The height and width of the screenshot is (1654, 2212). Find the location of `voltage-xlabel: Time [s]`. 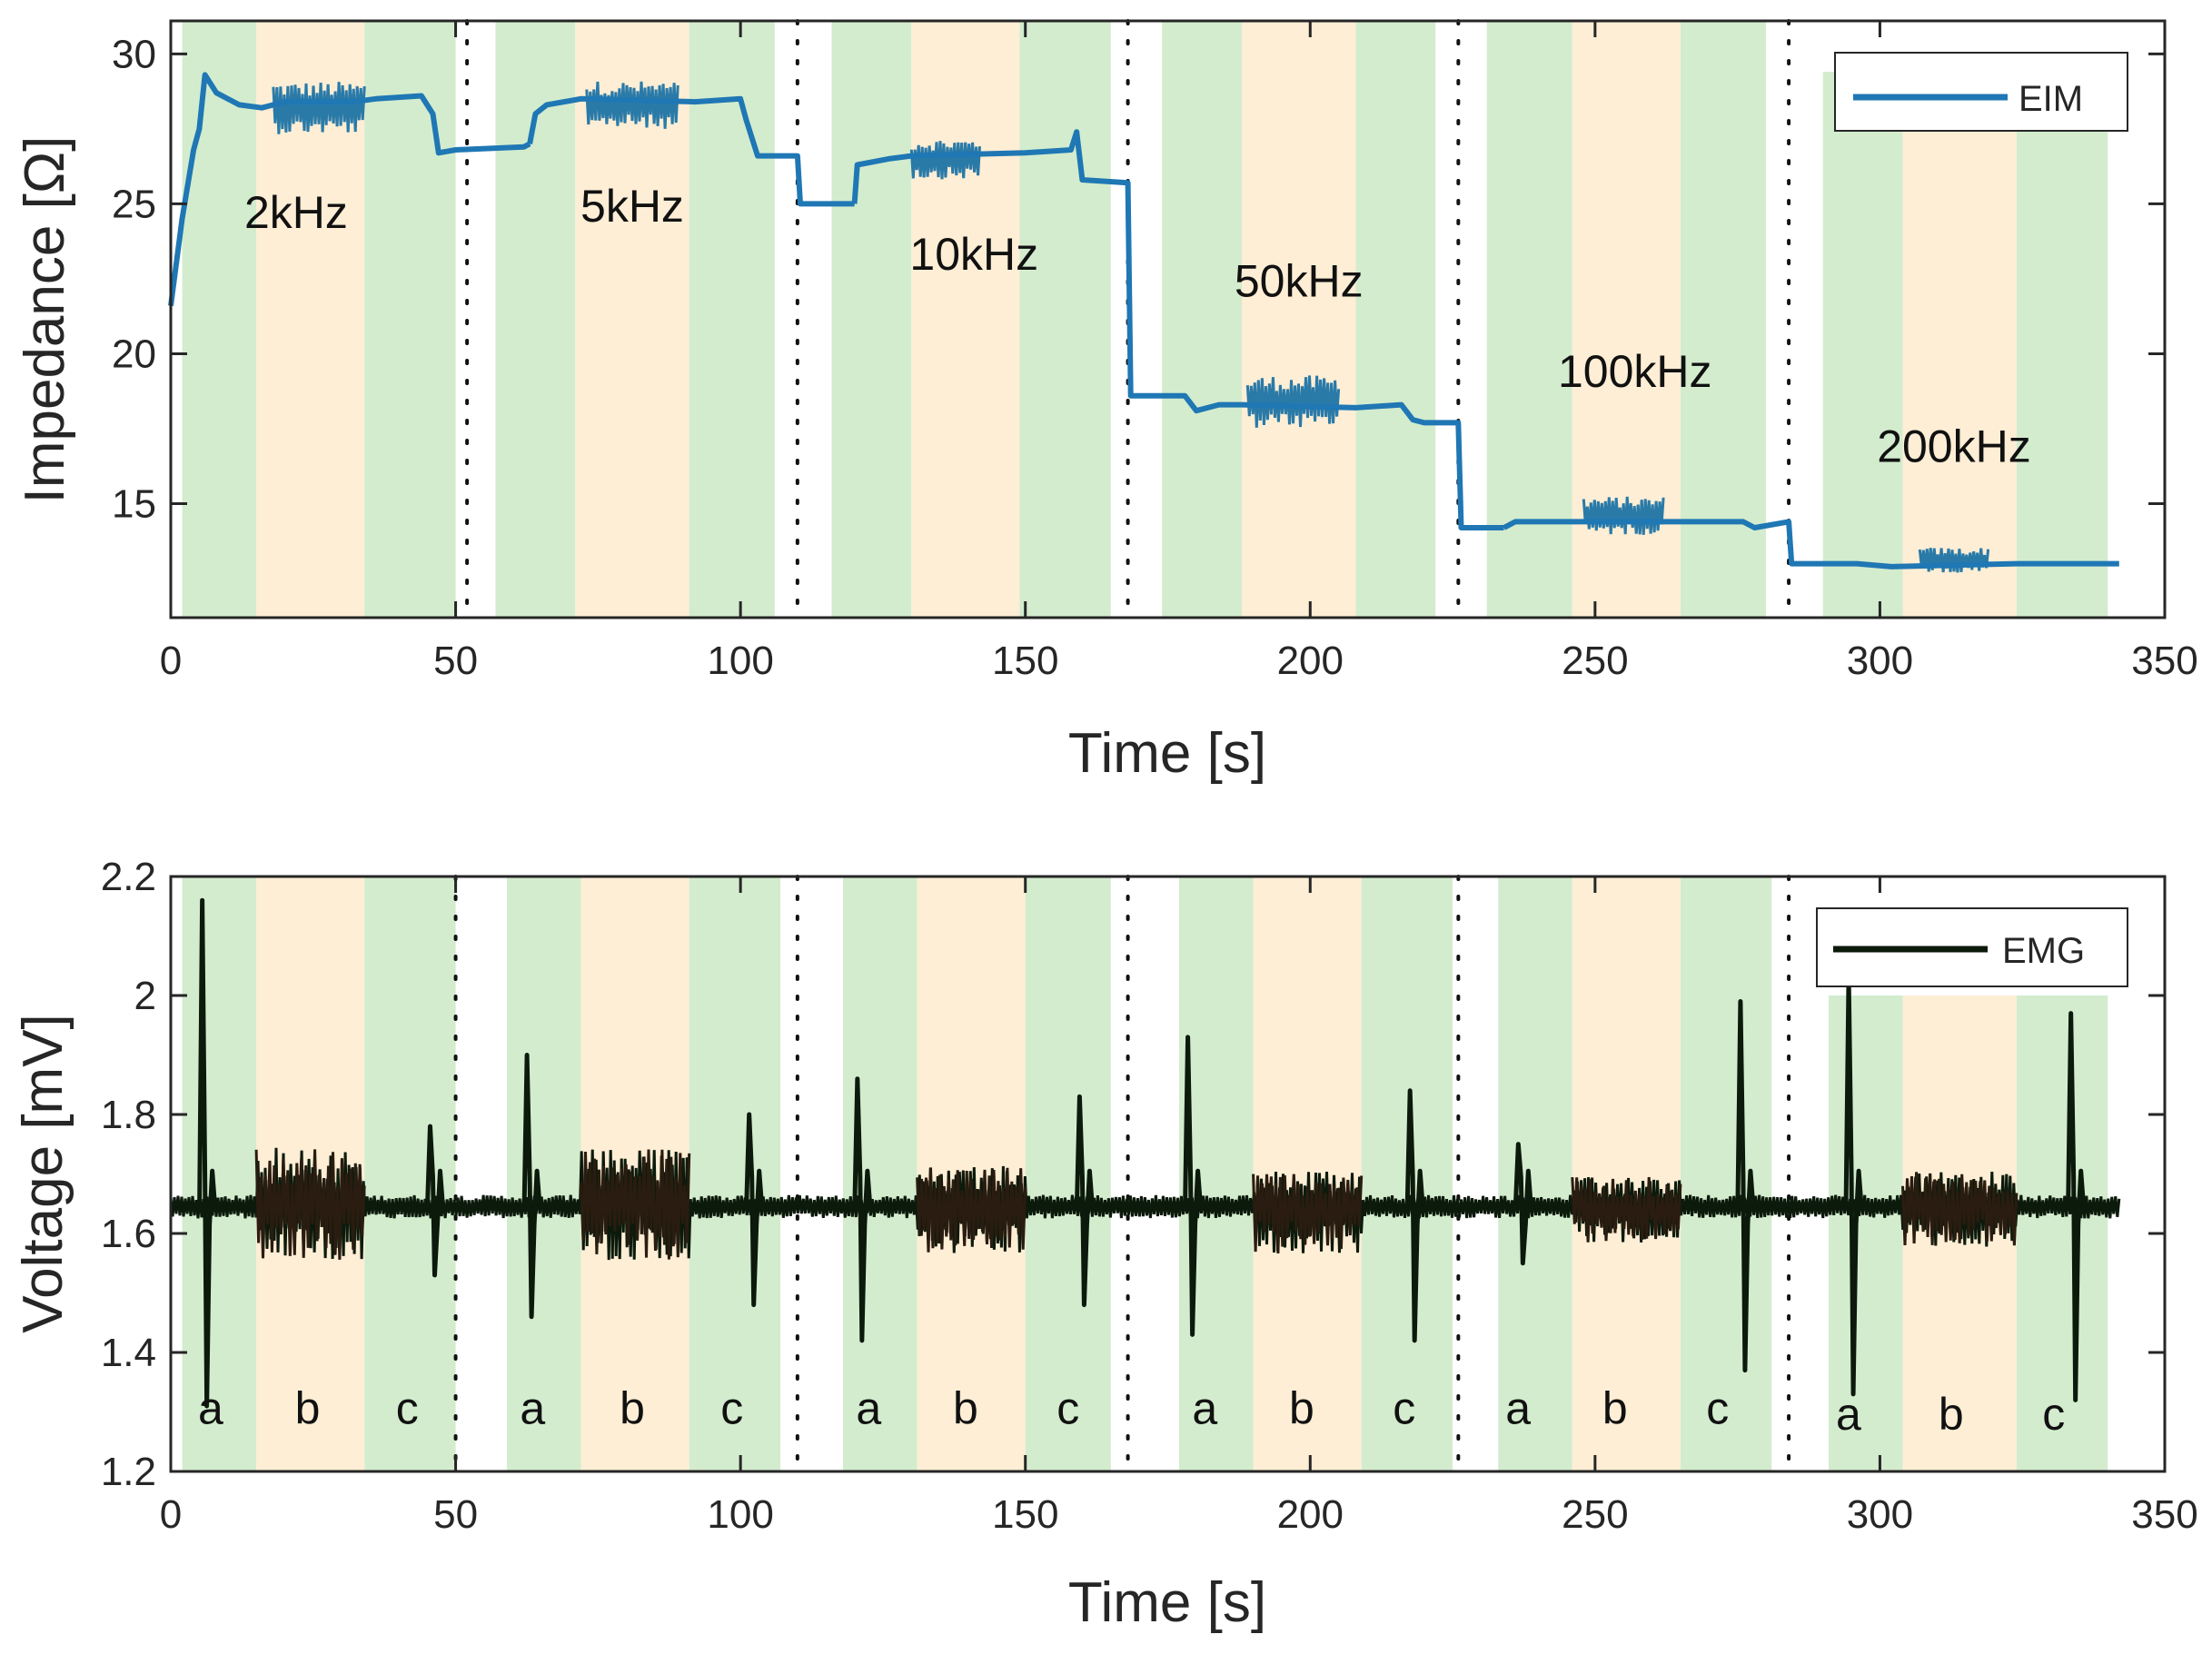

voltage-xlabel: Time [s] is located at coordinates (1167, 1602).